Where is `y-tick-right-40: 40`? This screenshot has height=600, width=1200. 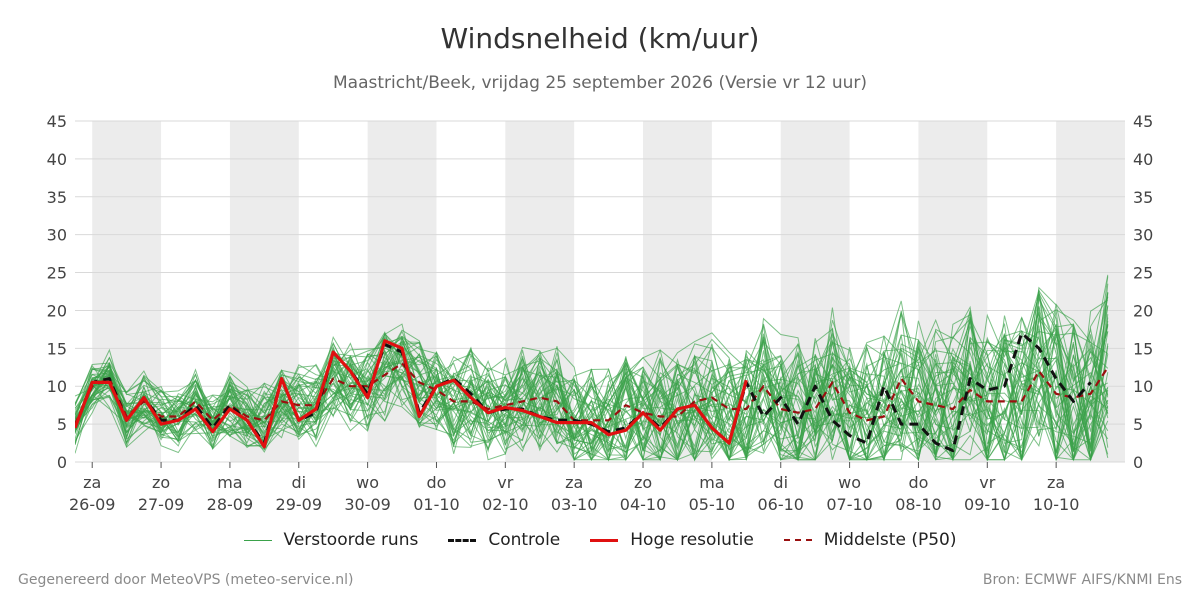
y-tick-right-40: 40 is located at coordinates (1143, 159).